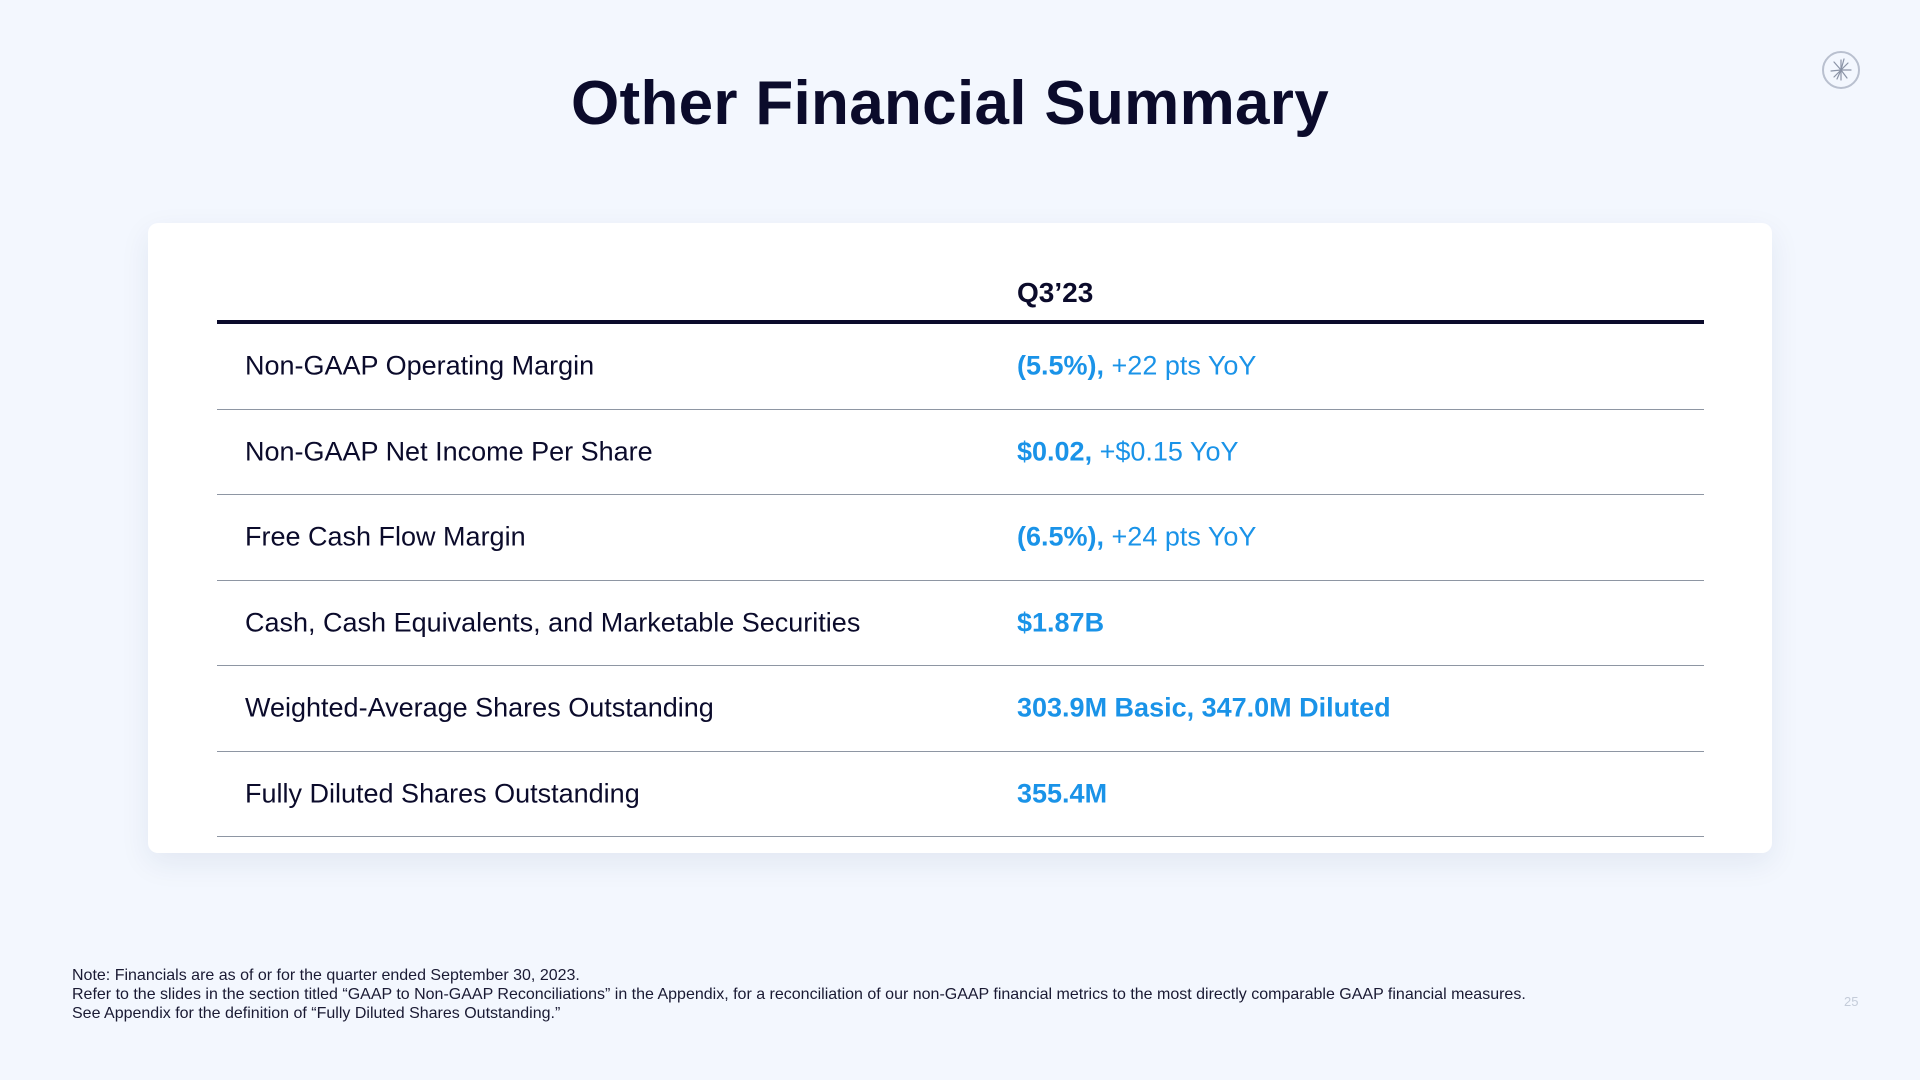  What do you see at coordinates (420, 365) in the screenshot?
I see `row-label: Non-GAAP Operating Margin` at bounding box center [420, 365].